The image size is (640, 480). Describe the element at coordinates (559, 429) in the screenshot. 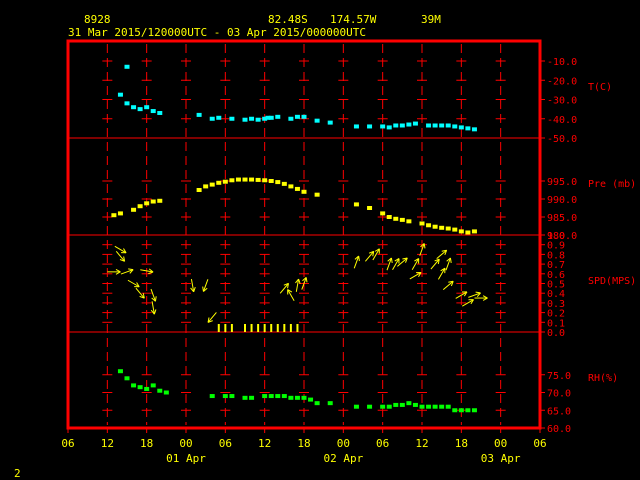

I see `y-tick-label: 60.0` at that location.